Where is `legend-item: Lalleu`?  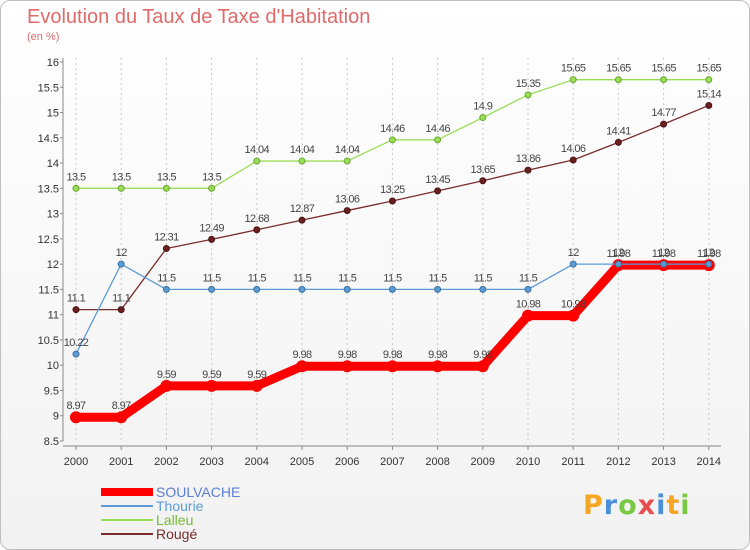
legend-item: Lalleu is located at coordinates (170, 520).